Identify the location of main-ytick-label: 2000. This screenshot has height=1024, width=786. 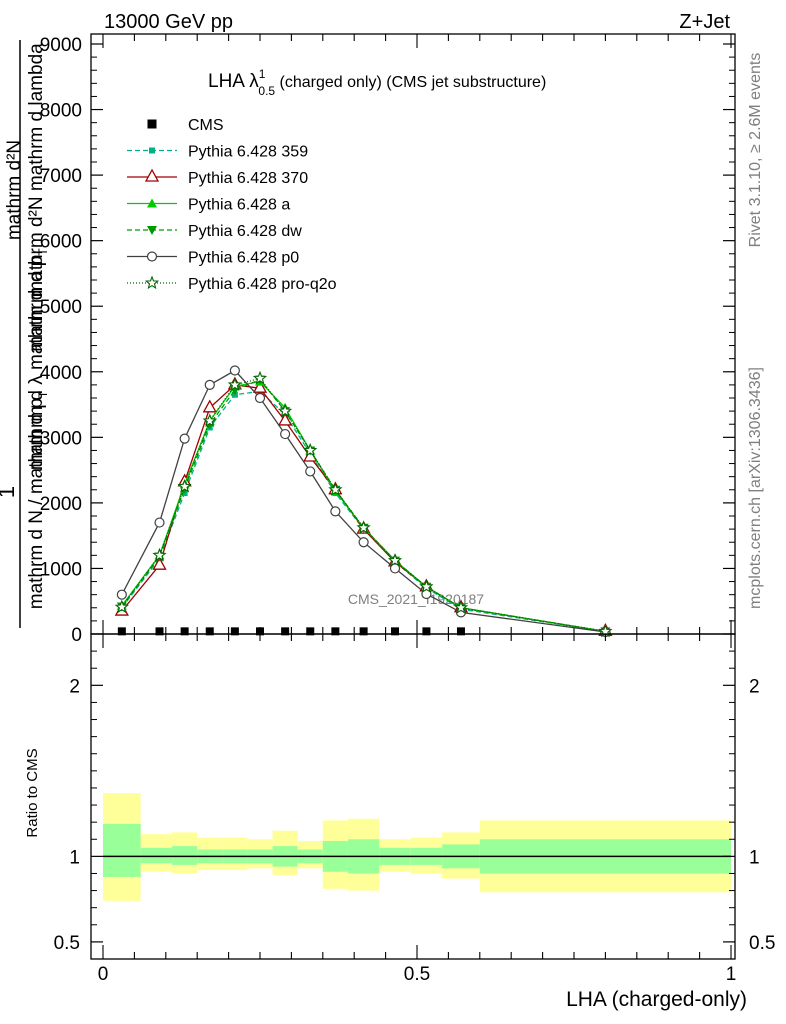
(61, 504).